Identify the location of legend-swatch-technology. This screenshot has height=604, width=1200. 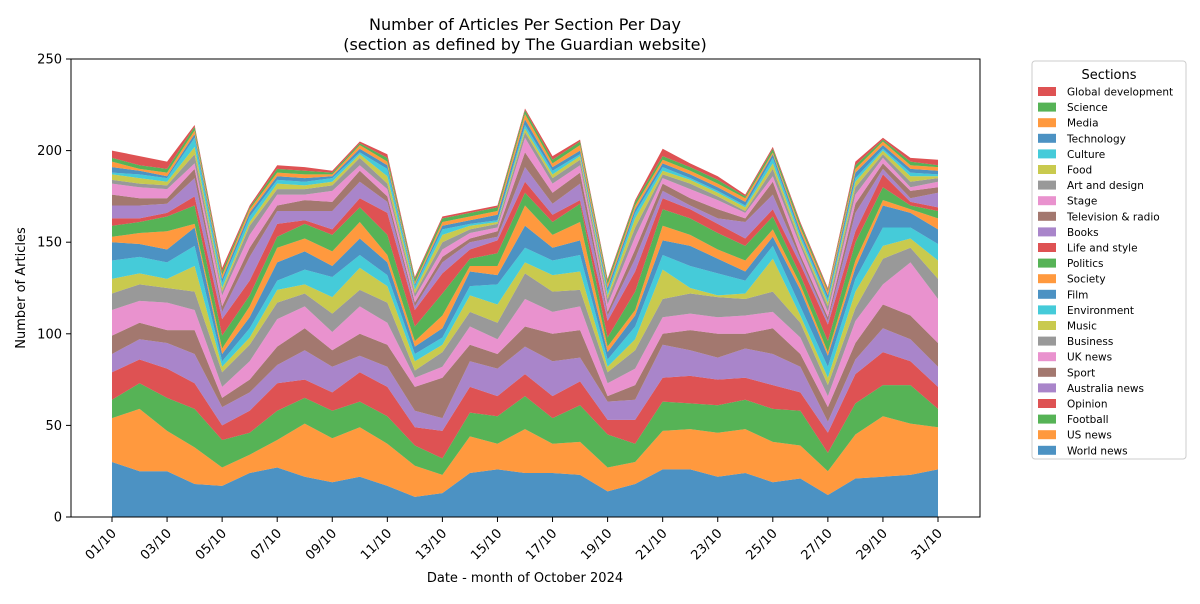
(1047, 138).